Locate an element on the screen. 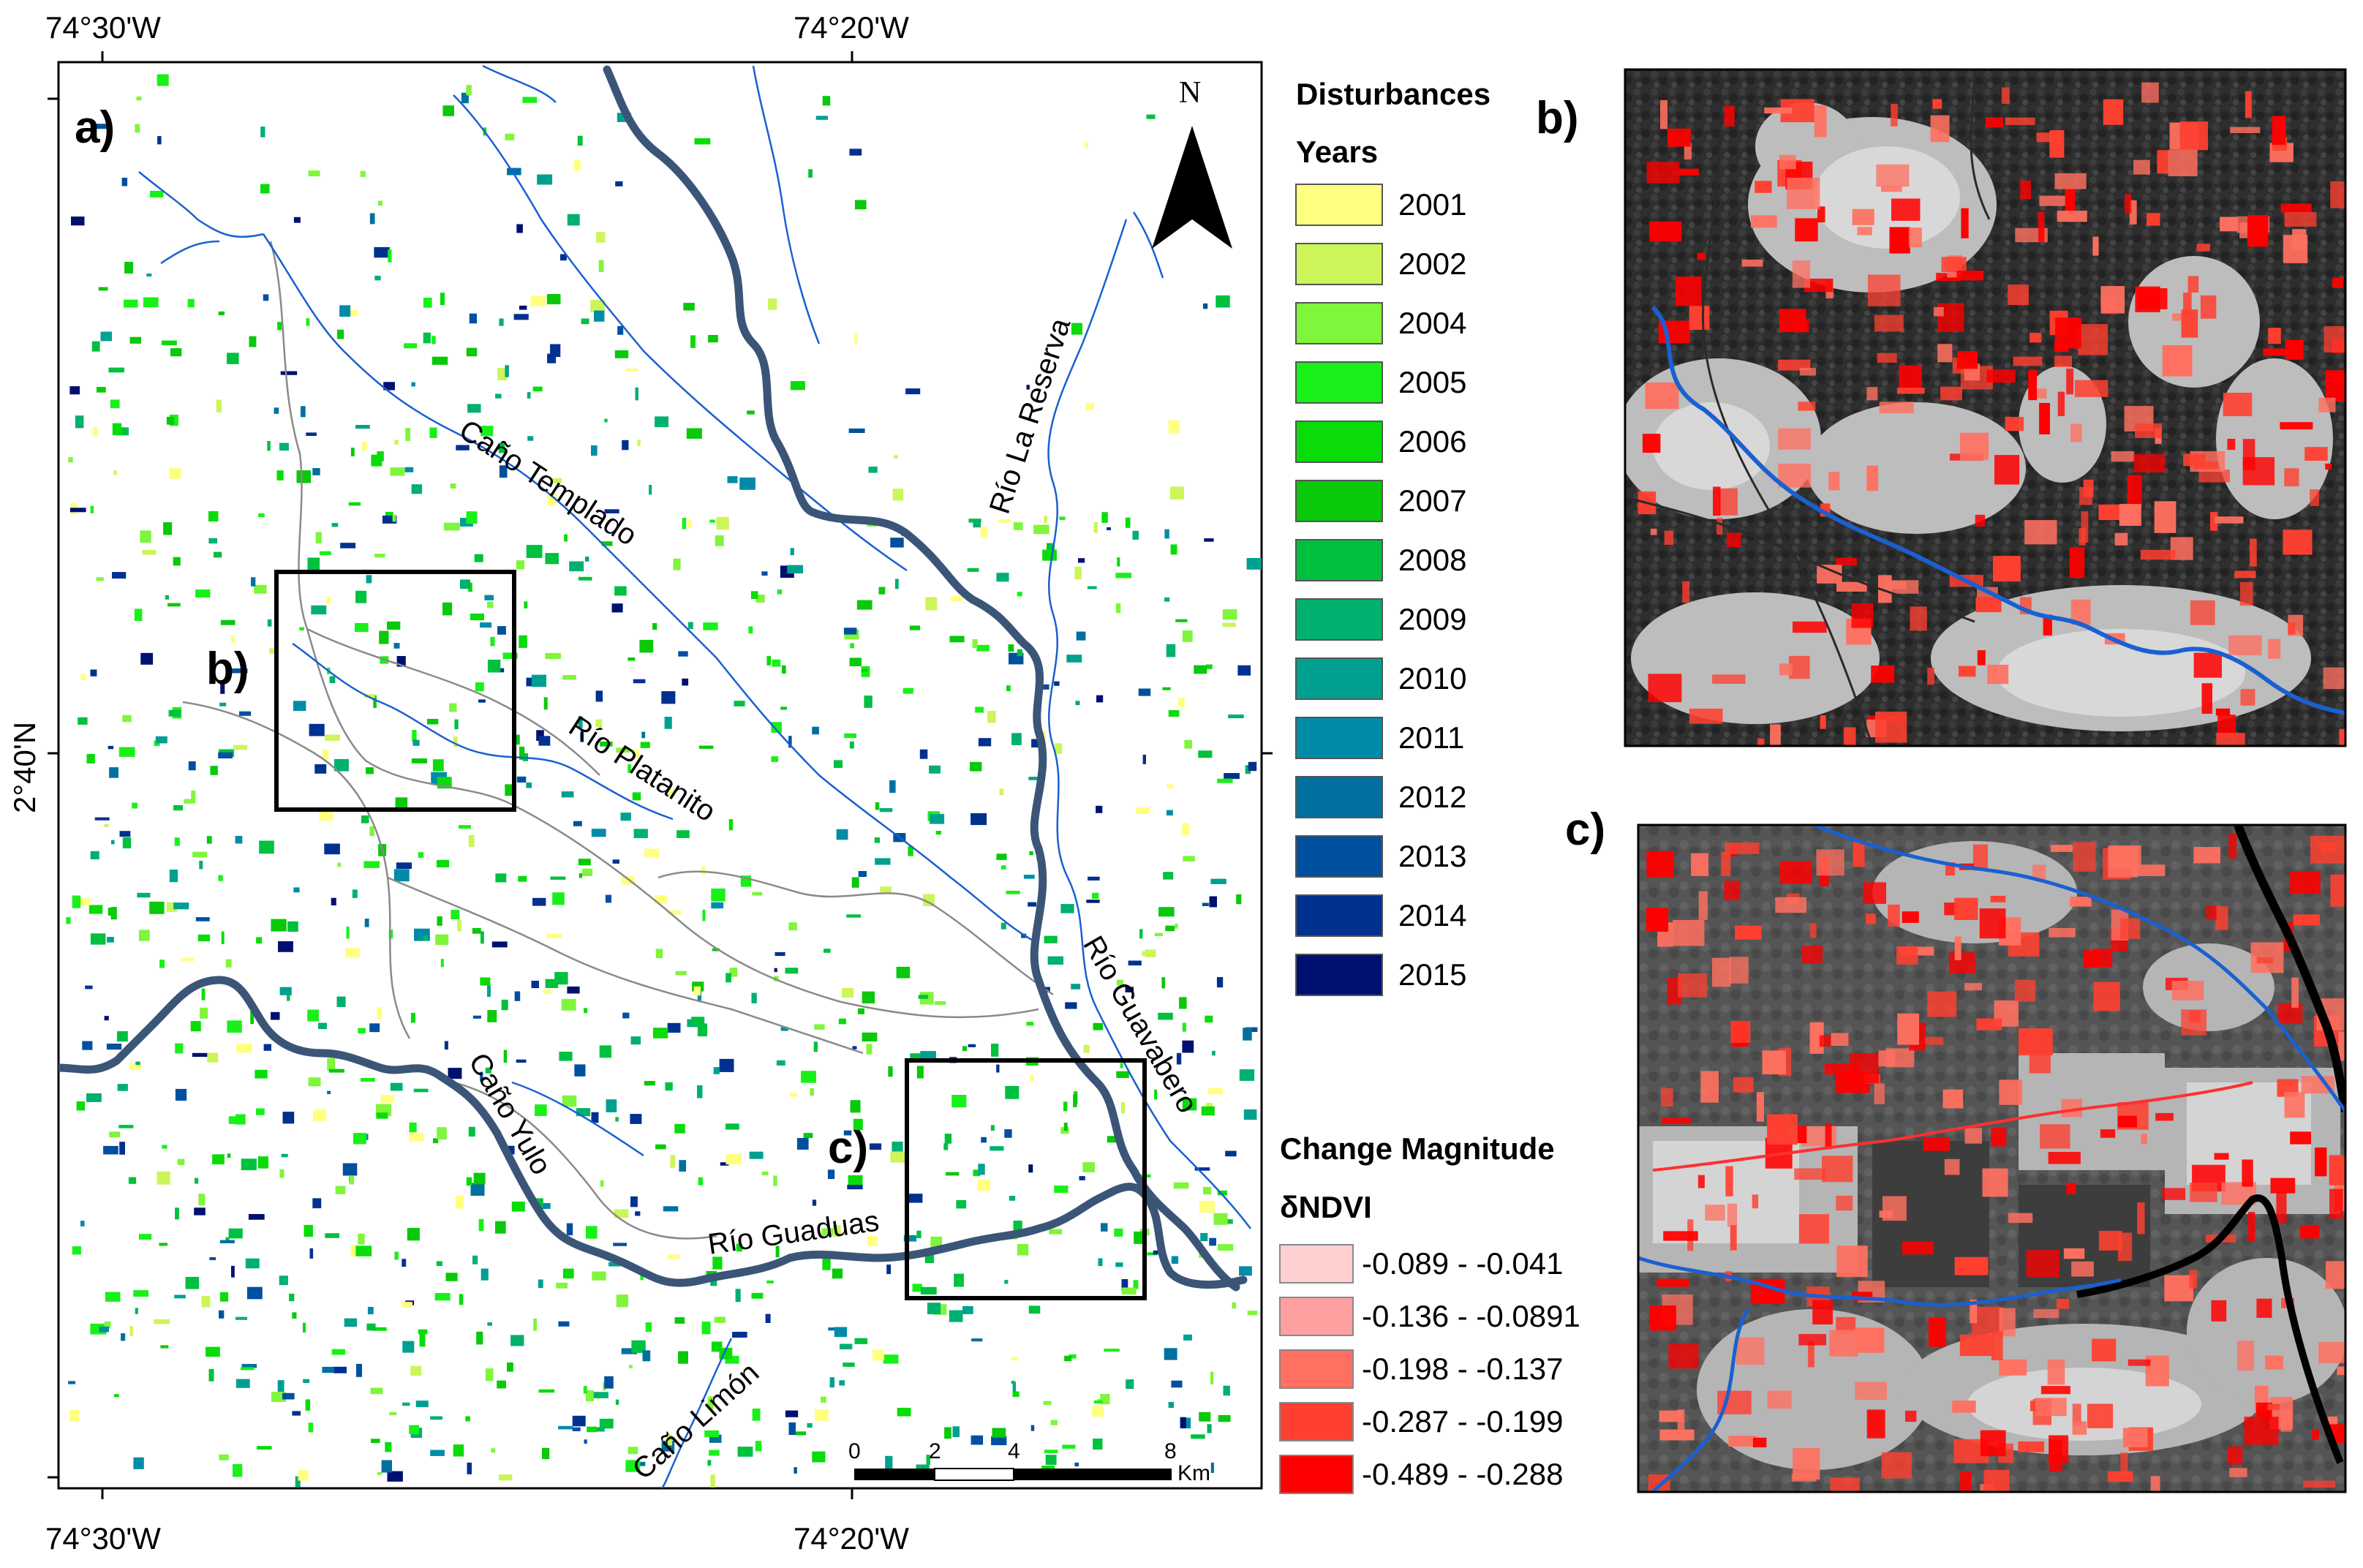 The height and width of the screenshot is (1568, 2363). panel-label-a: a) is located at coordinates (95, 127).